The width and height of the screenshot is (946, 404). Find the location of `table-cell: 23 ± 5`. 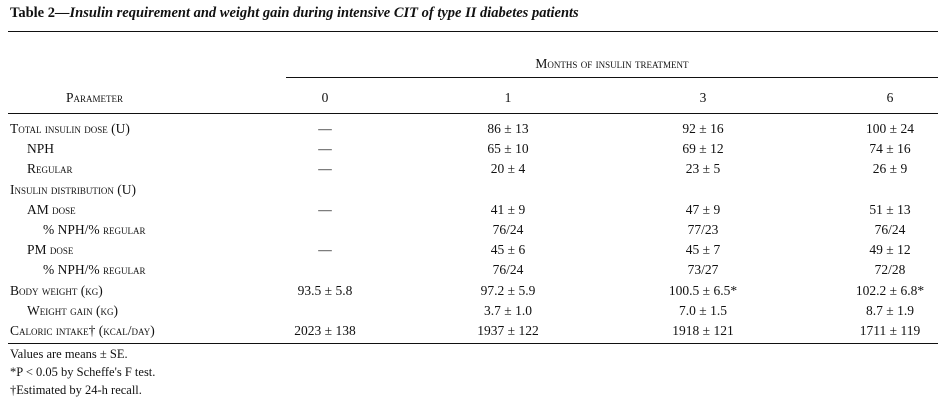

table-cell: 23 ± 5 is located at coordinates (703, 169).